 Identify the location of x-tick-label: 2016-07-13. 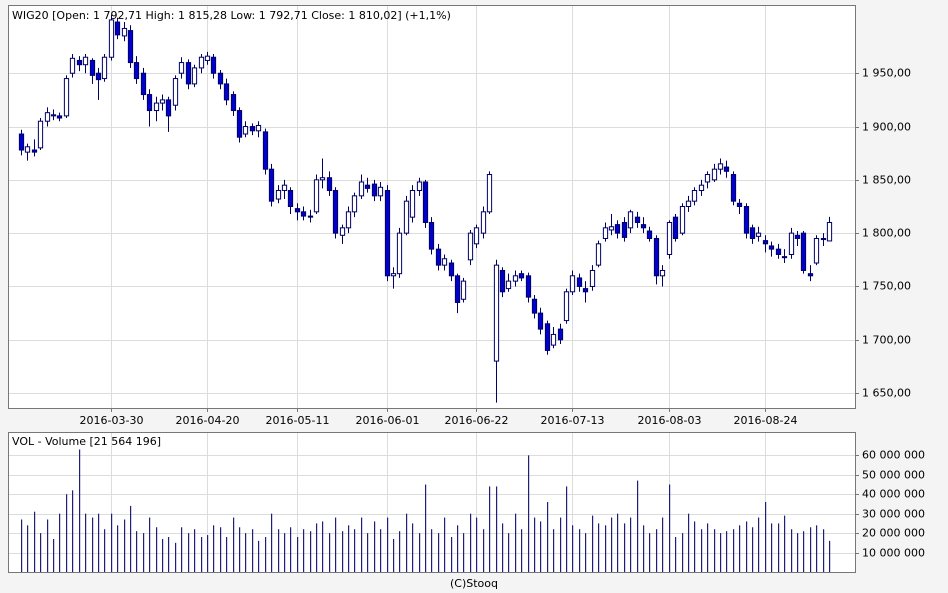
(573, 420).